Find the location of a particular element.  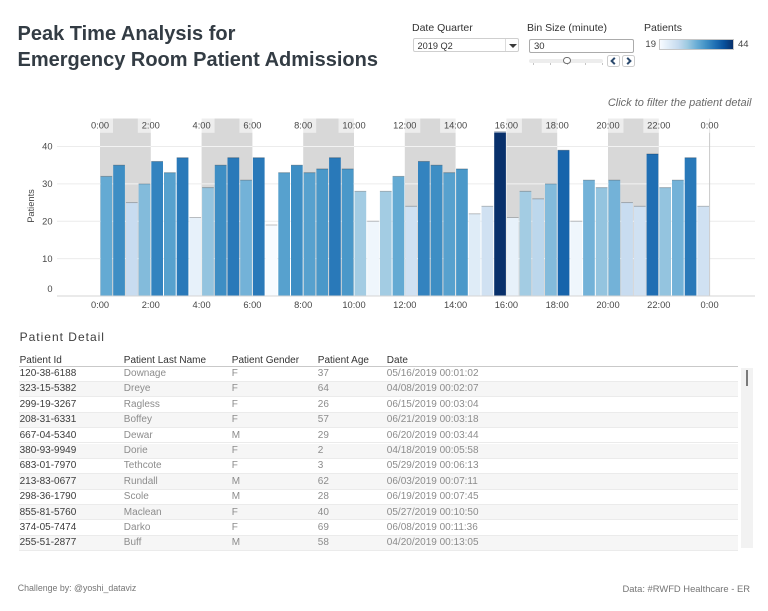

svg-text: 20 is located at coordinates (47, 221).